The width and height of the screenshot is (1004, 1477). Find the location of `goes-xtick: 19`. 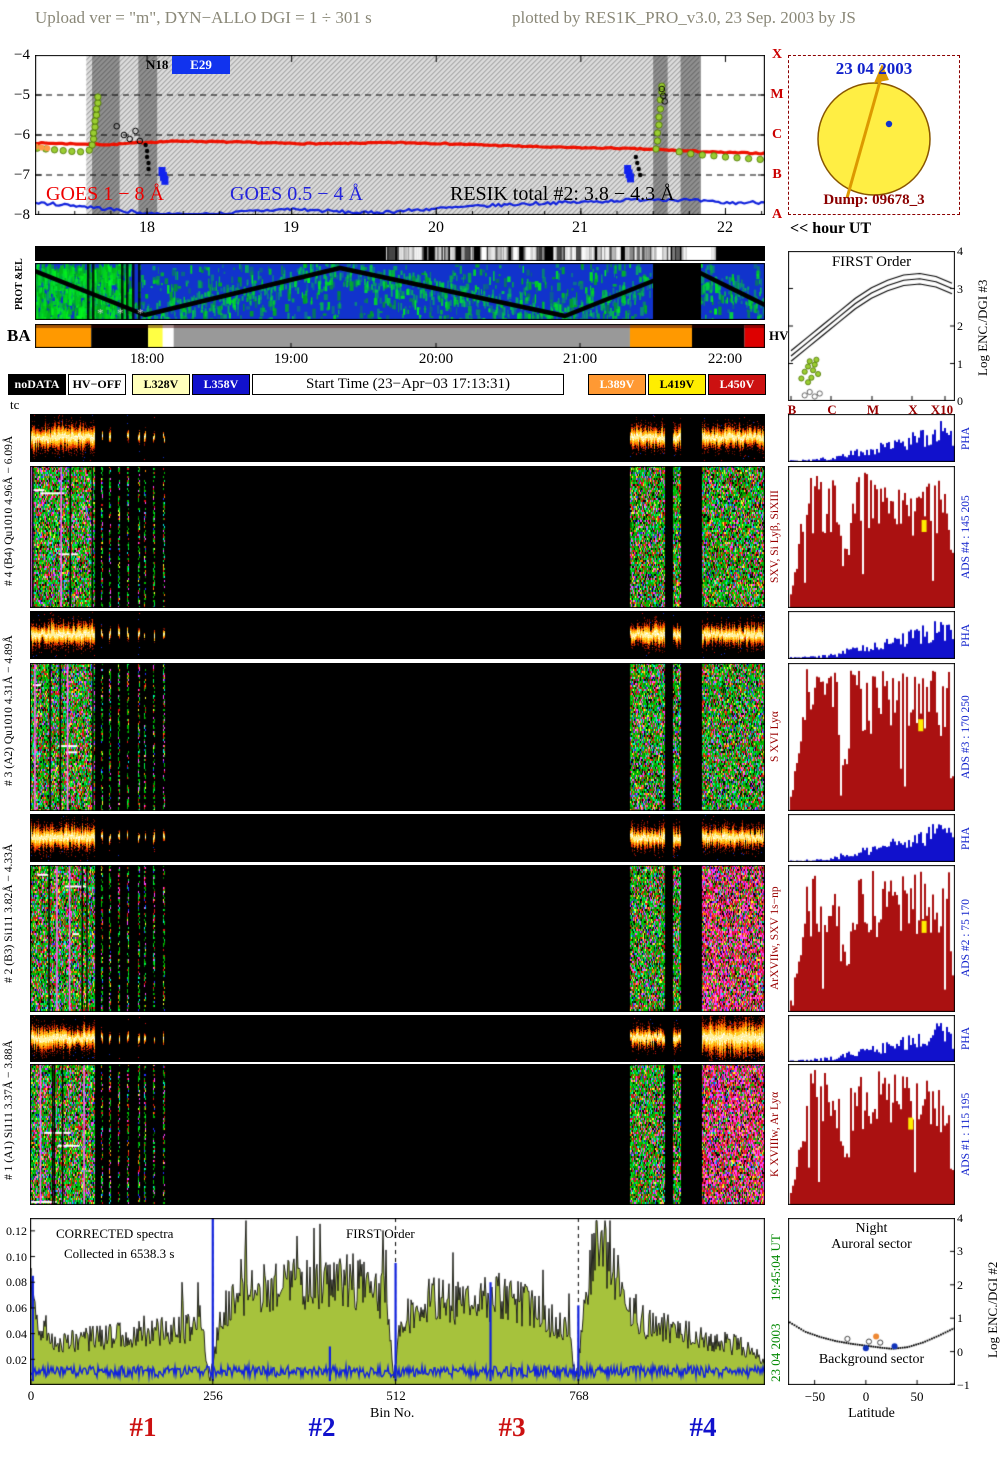

goes-xtick: 19 is located at coordinates (291, 227).